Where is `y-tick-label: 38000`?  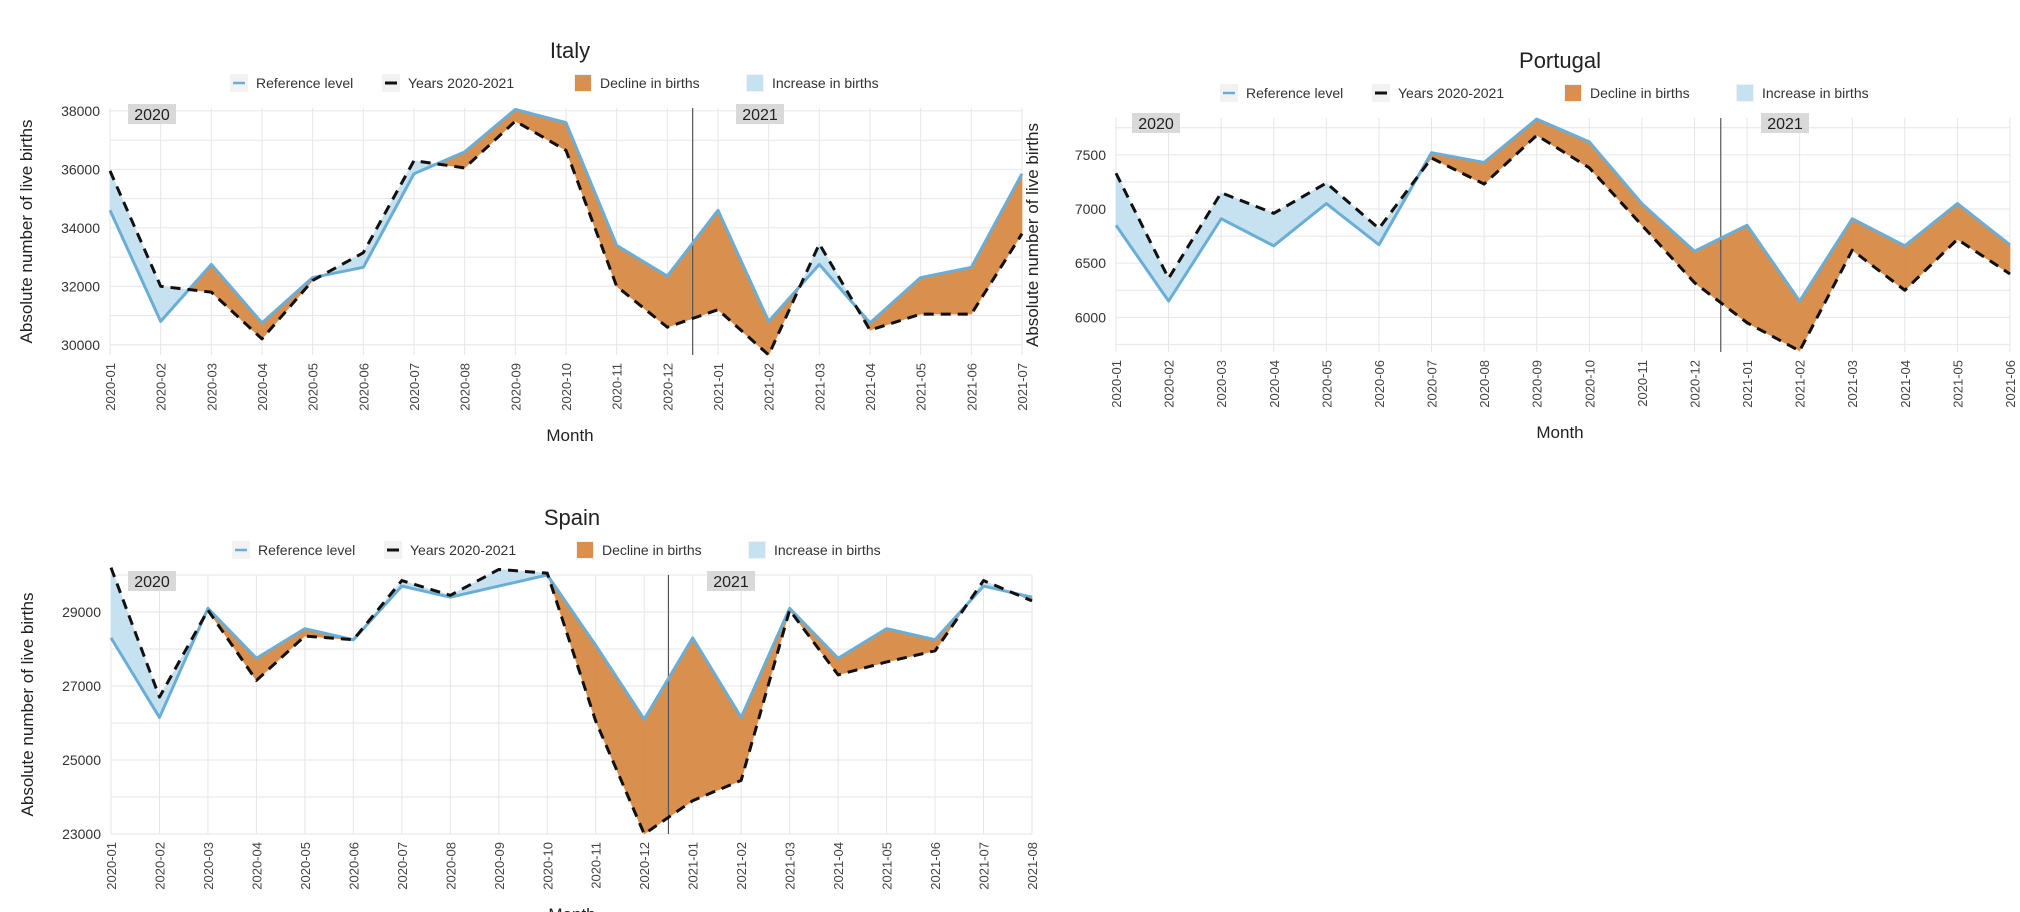
y-tick-label: 38000 is located at coordinates (80, 111).